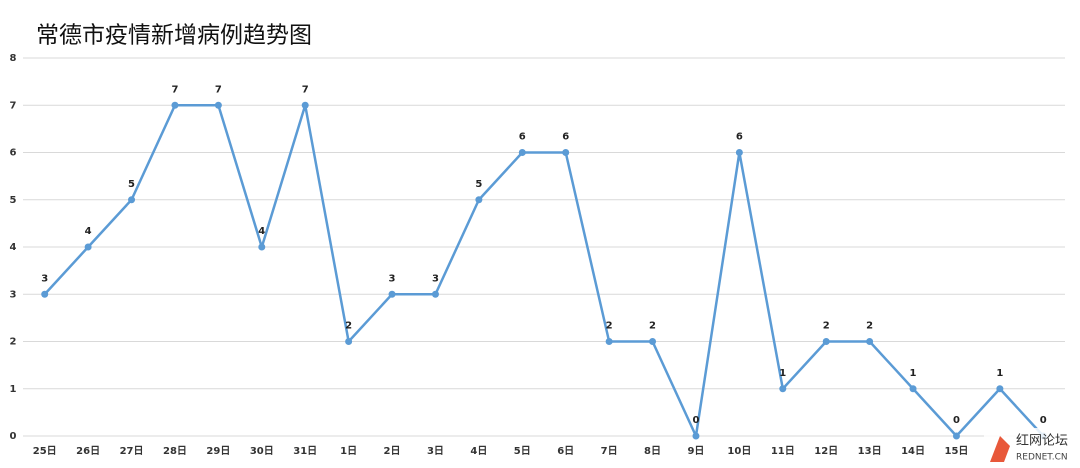  Describe the element at coordinates (175, 451) in the screenshot. I see `x-tick-label: 28日` at that location.